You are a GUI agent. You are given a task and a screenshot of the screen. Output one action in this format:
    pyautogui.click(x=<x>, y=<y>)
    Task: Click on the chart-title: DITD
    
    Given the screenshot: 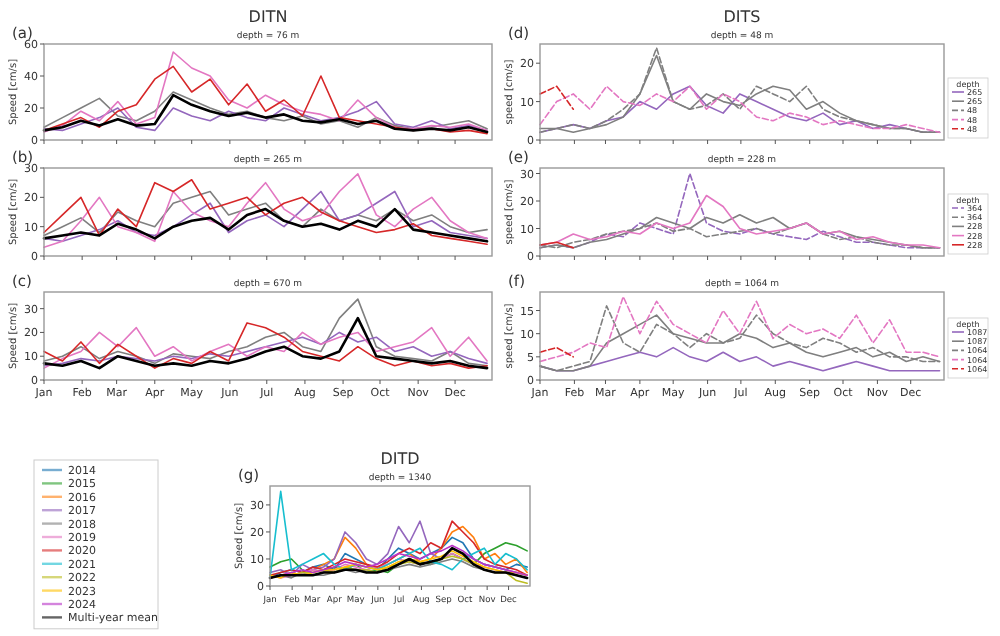 What is the action you would take?
    pyautogui.click(x=400, y=459)
    